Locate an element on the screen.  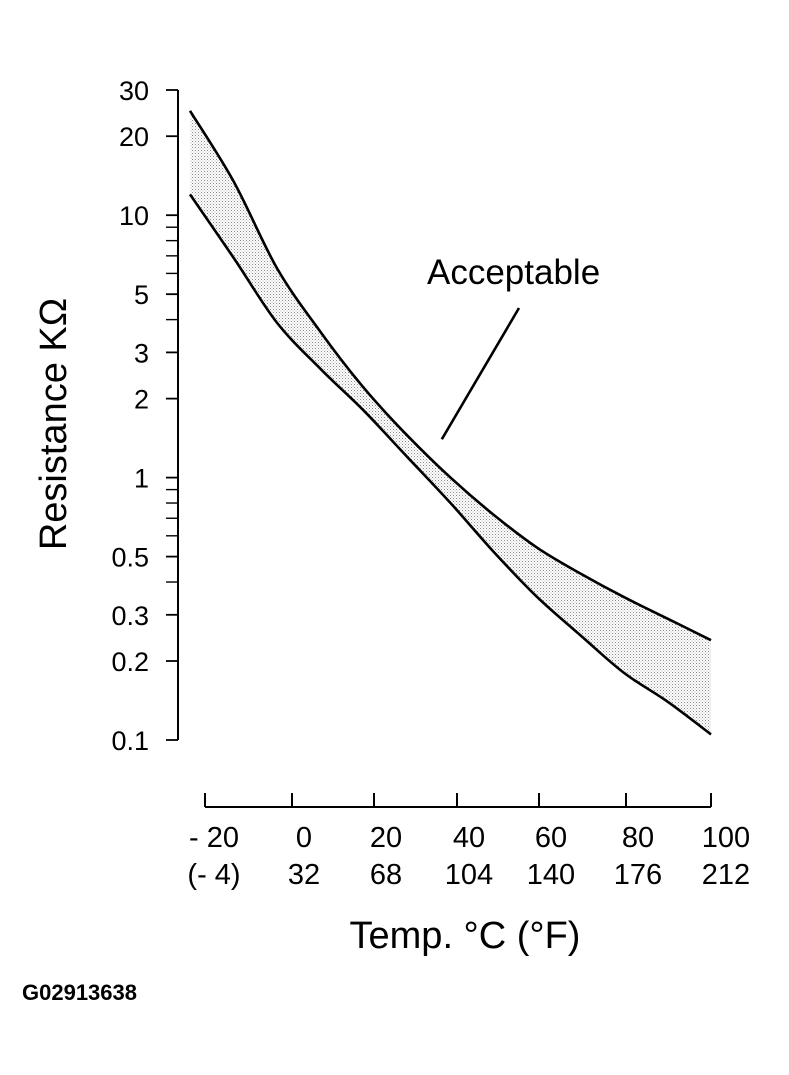
x-tick-label-fahrenheit: 68 is located at coordinates (386, 875).